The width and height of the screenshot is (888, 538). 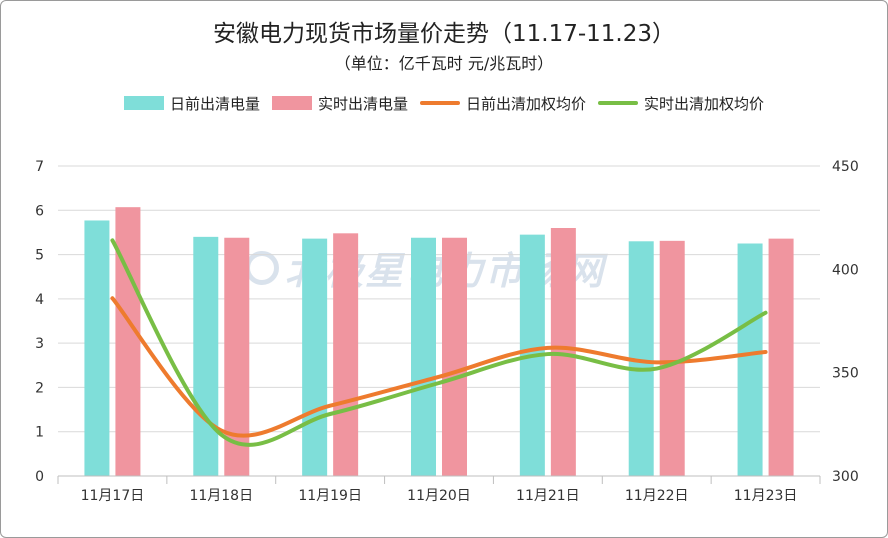 What do you see at coordinates (214, 103) in the screenshot?
I see `legend-label-day-ahead-volume: 日前出清电量` at bounding box center [214, 103].